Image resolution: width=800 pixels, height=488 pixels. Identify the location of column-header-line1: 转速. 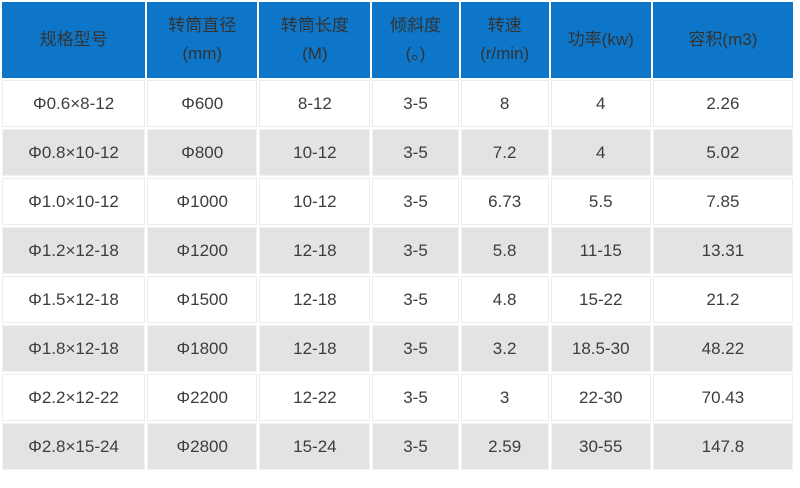
(504, 25).